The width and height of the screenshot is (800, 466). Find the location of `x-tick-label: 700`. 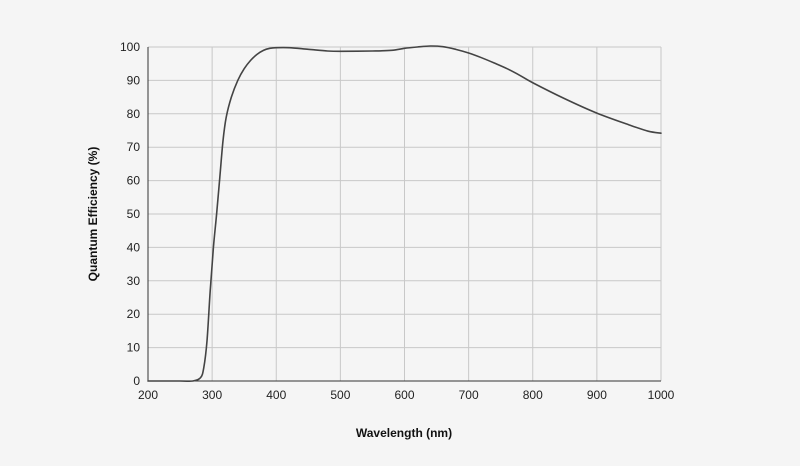

x-tick-label: 700 is located at coordinates (469, 395).